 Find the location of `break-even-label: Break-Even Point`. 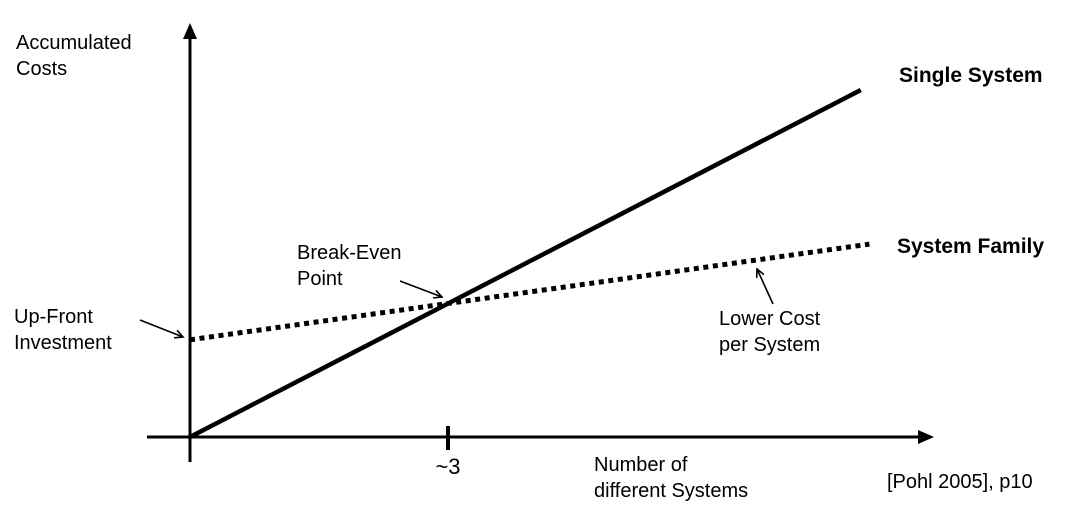

break-even-label: Break-Even Point is located at coordinates (349, 266).